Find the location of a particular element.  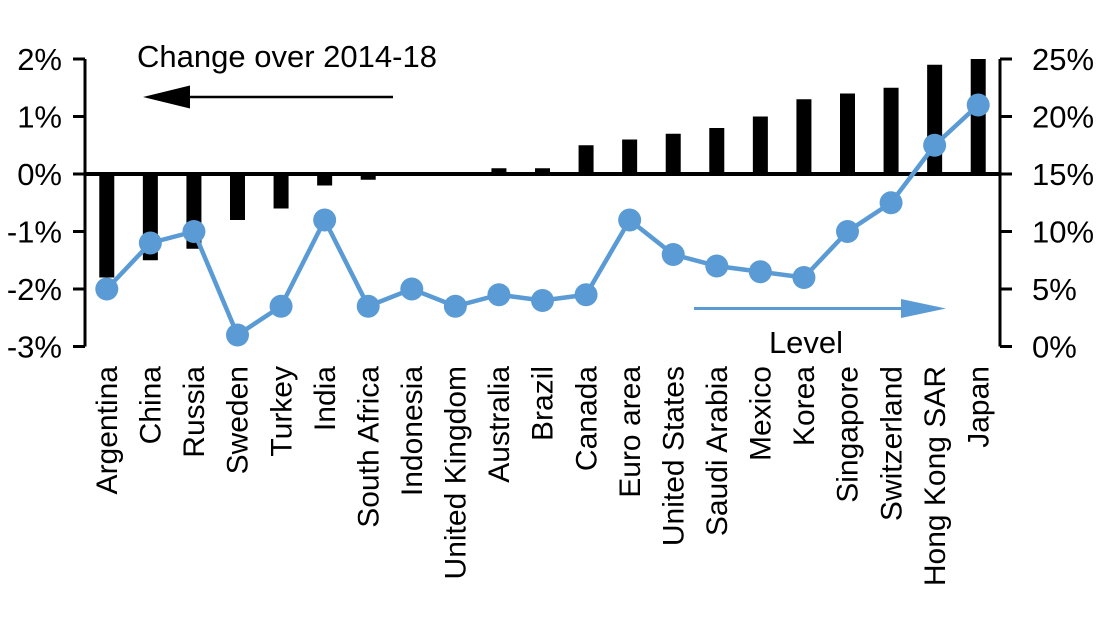

category-label: United States is located at coordinates (673, 456).